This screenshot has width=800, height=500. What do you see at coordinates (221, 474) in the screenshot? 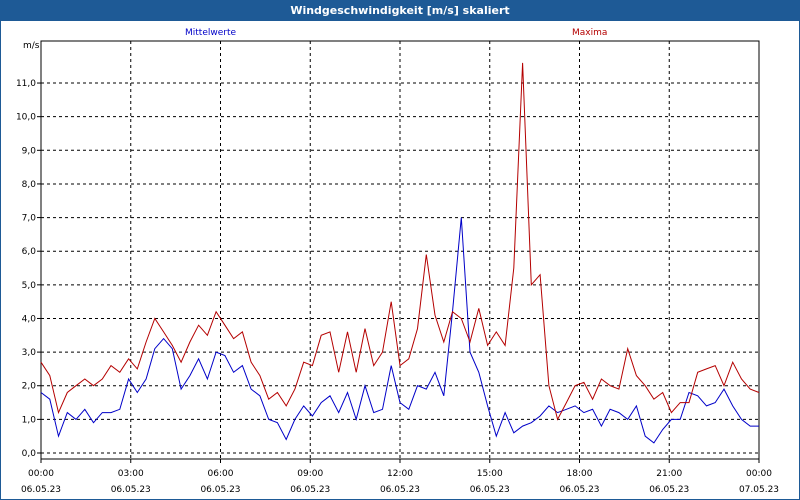
I see `x-tick-time: 06:00` at bounding box center [221, 474].